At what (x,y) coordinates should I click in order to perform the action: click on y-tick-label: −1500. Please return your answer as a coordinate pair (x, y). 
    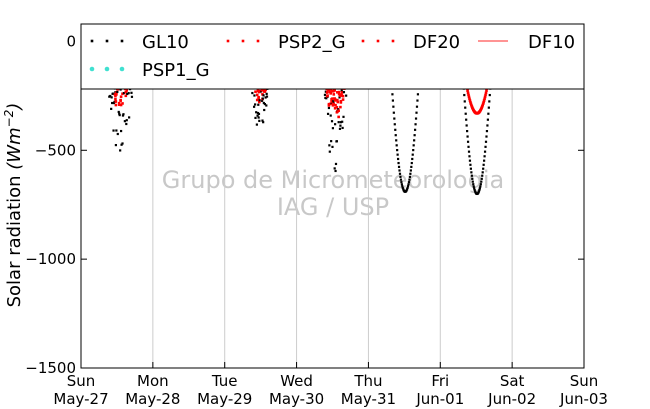
    Looking at the image, I should click on (50, 368).